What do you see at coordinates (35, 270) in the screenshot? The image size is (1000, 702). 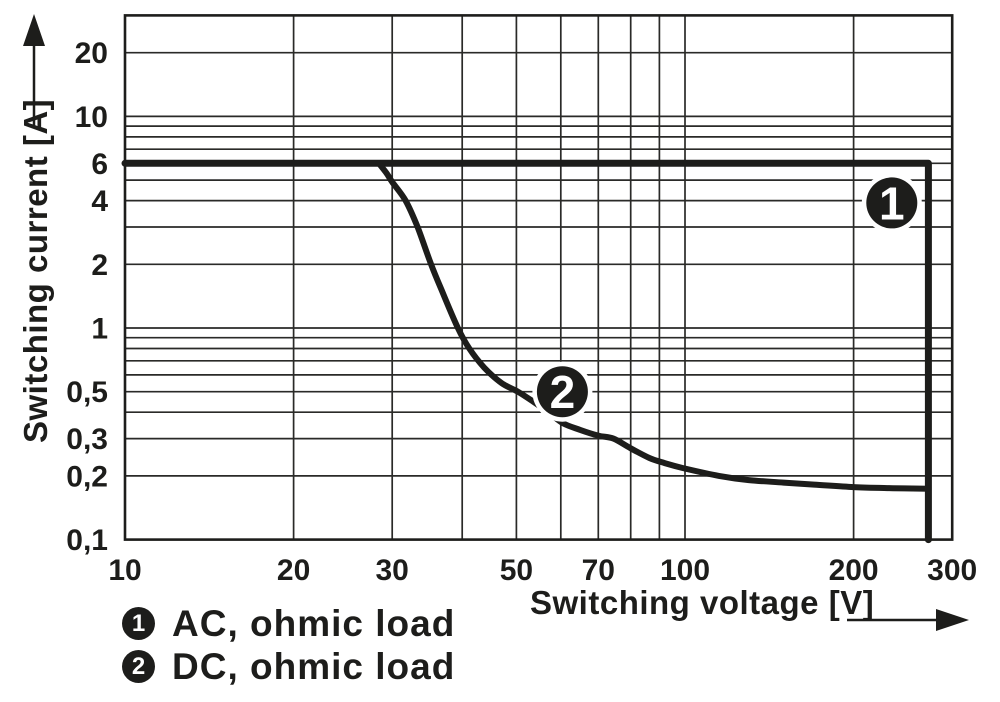 I see `y-axis-title: Switching current [A]` at bounding box center [35, 270].